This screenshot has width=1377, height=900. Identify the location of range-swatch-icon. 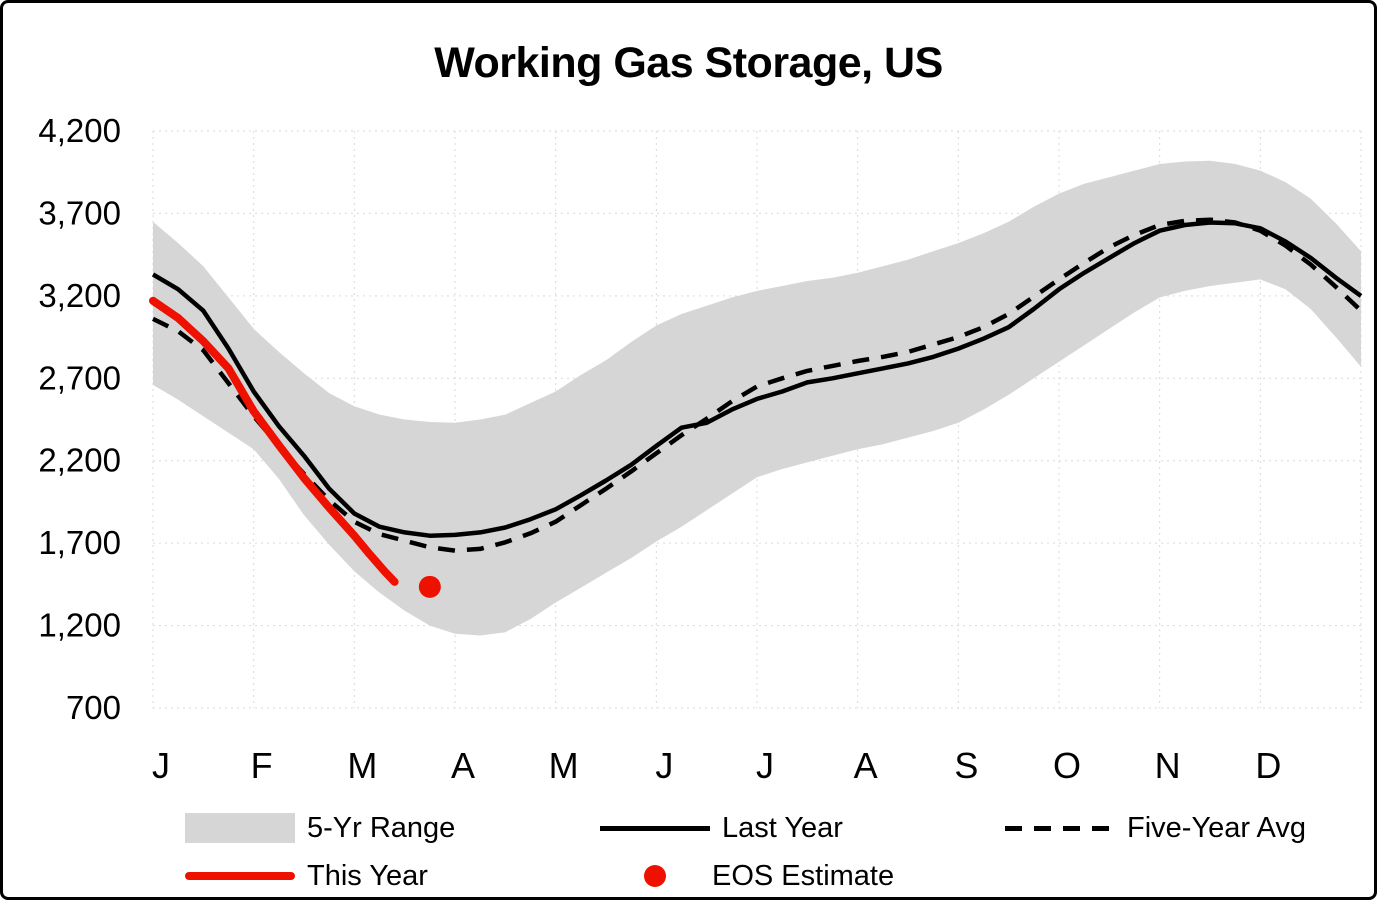
(240, 828).